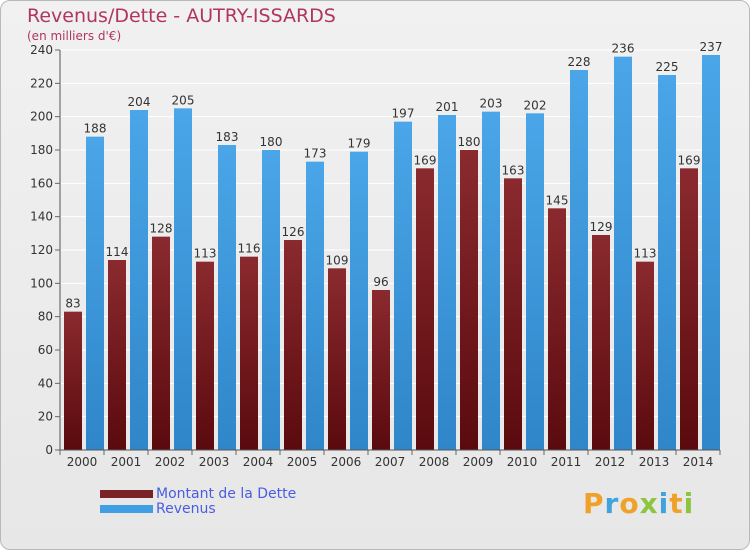 The height and width of the screenshot is (550, 750). I want to click on x-tick-label: 2011, so click(566, 462).